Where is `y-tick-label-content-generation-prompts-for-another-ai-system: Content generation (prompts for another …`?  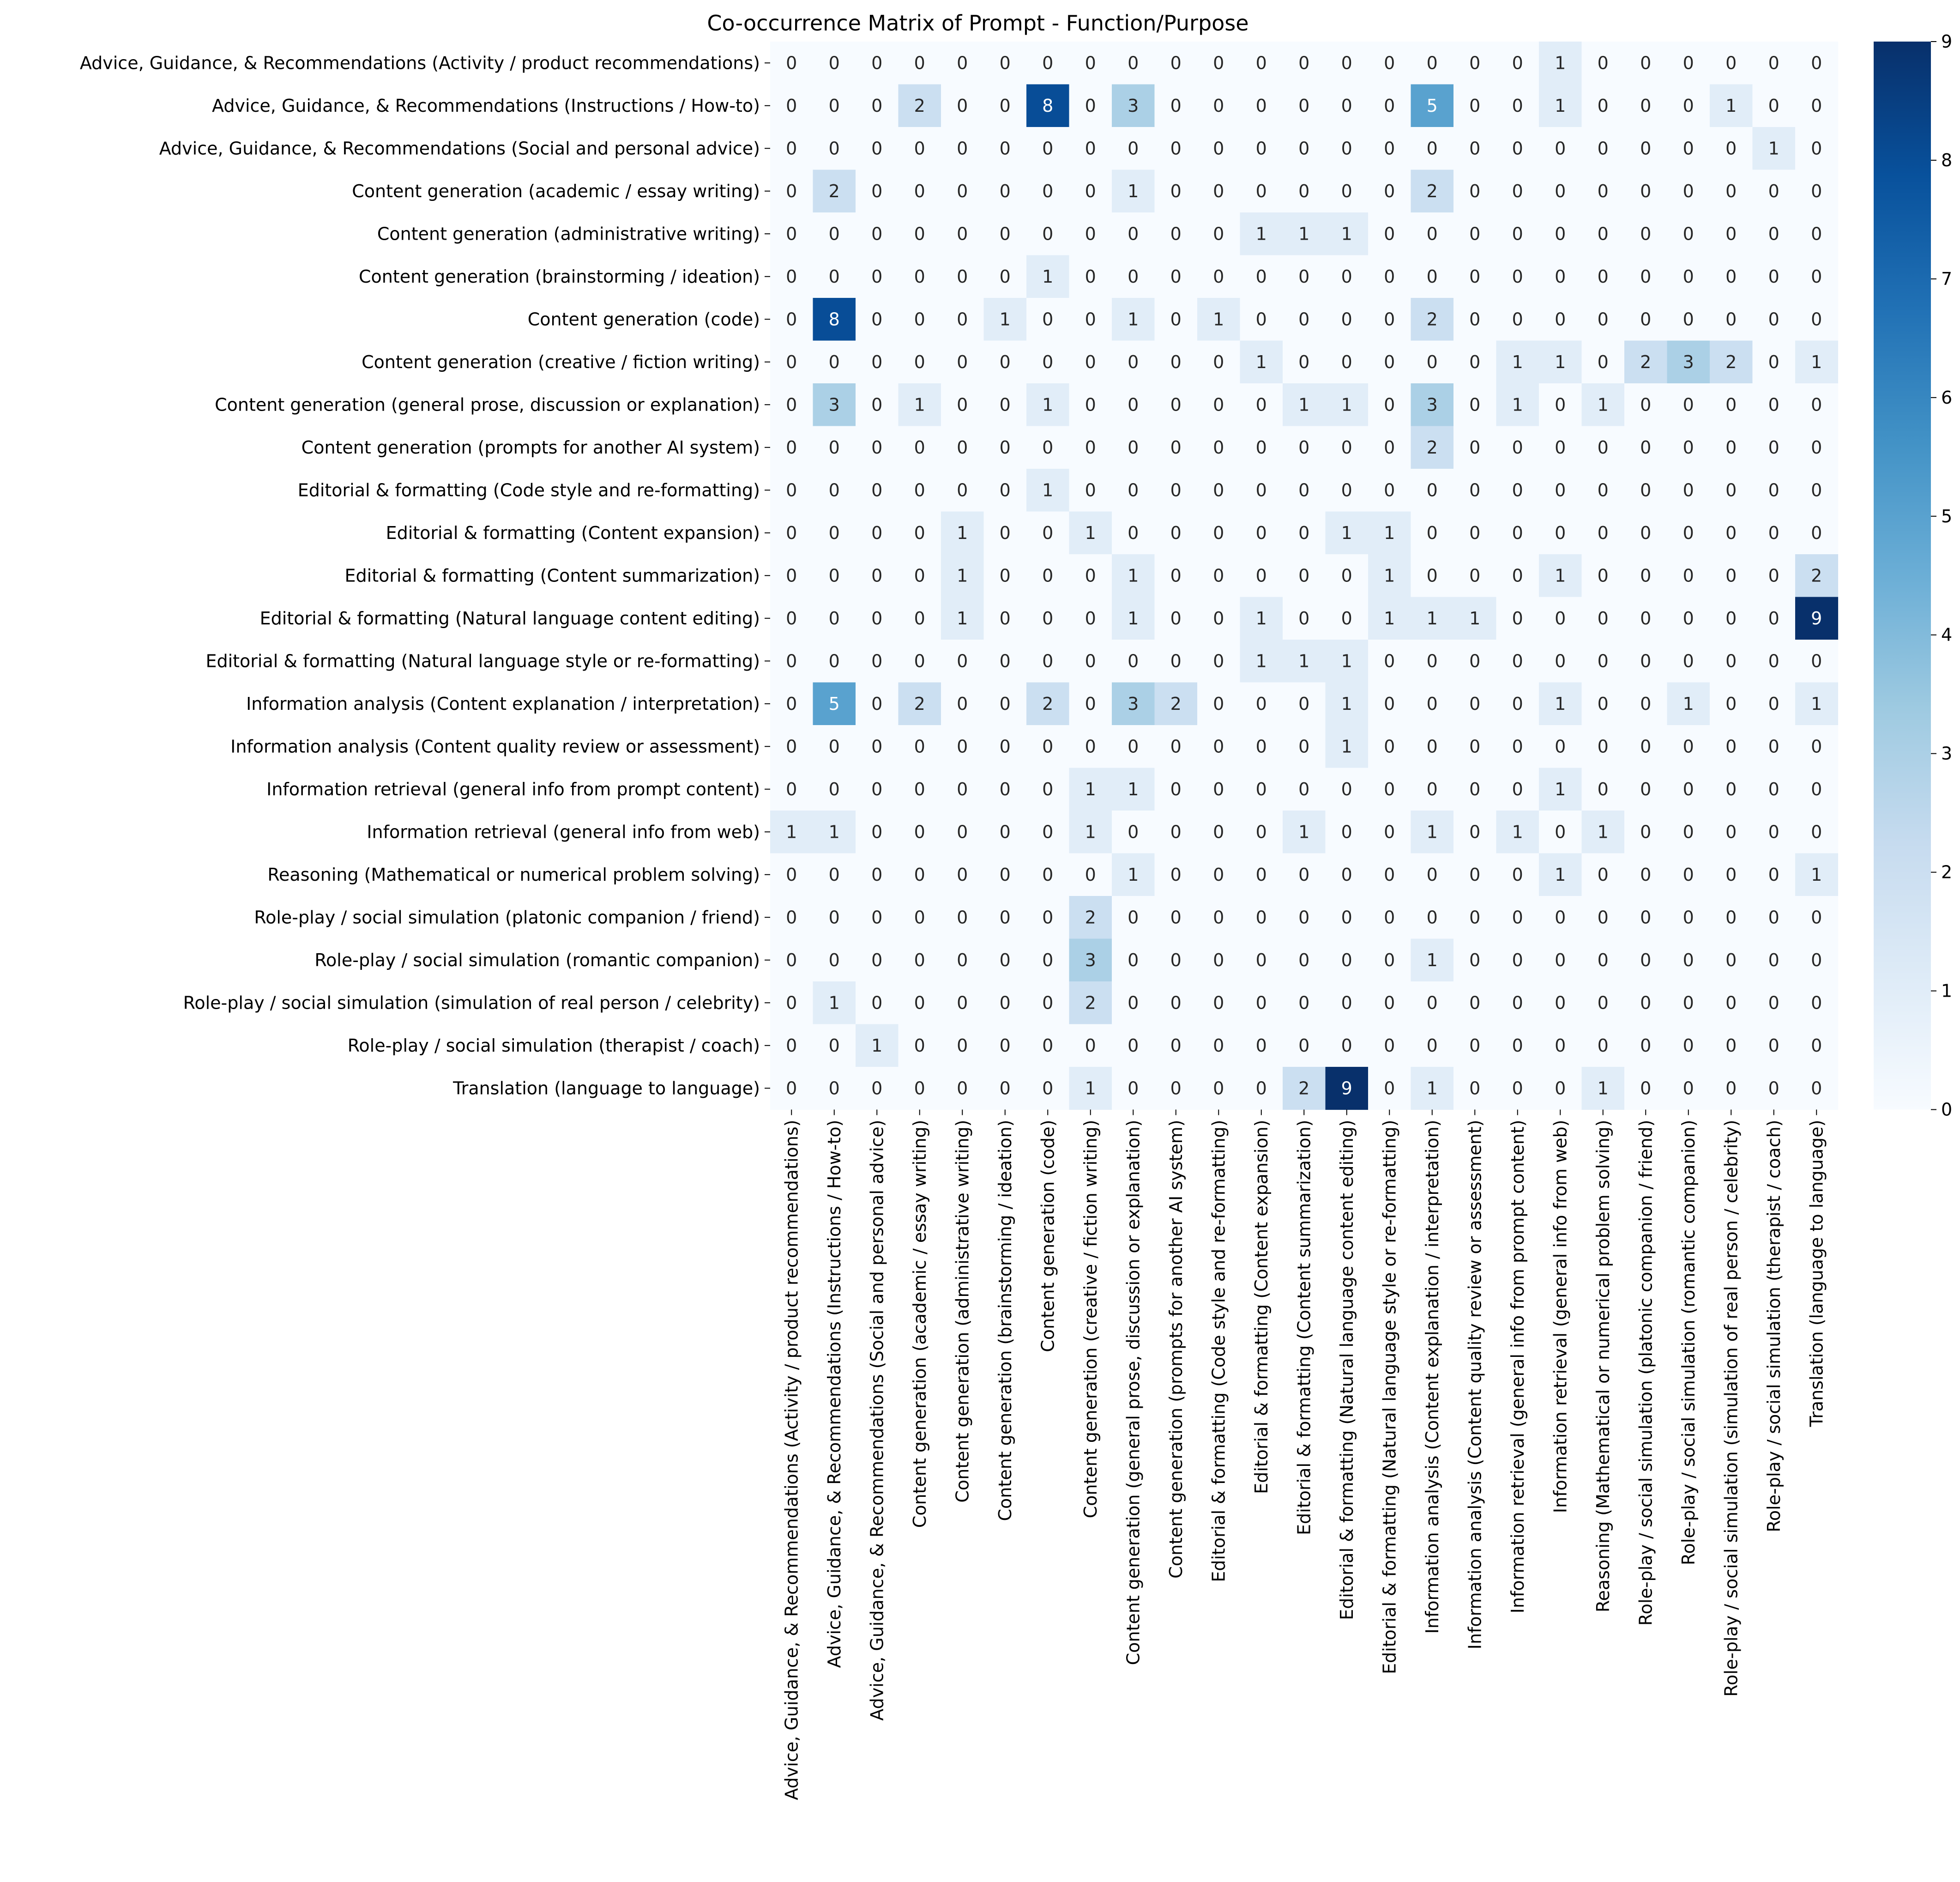
y-tick-label-content-generation-prompts-for-another-ai-system: Content generation (prompts for another … is located at coordinates (531, 448).